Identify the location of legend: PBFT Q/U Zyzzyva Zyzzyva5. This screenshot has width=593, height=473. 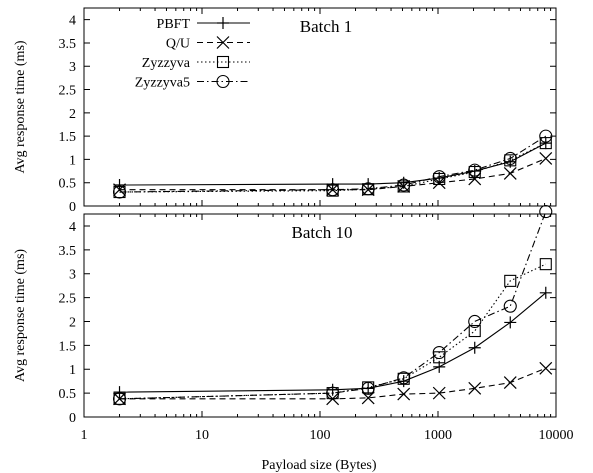
(192, 54).